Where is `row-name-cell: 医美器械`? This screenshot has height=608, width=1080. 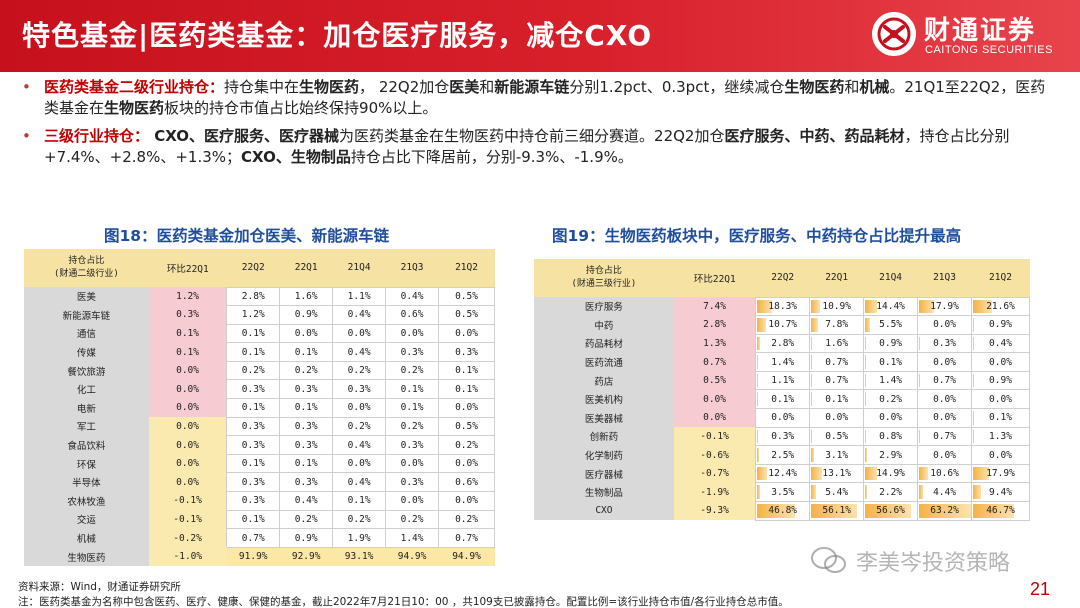 row-name-cell: 医美器械 is located at coordinates (604, 418).